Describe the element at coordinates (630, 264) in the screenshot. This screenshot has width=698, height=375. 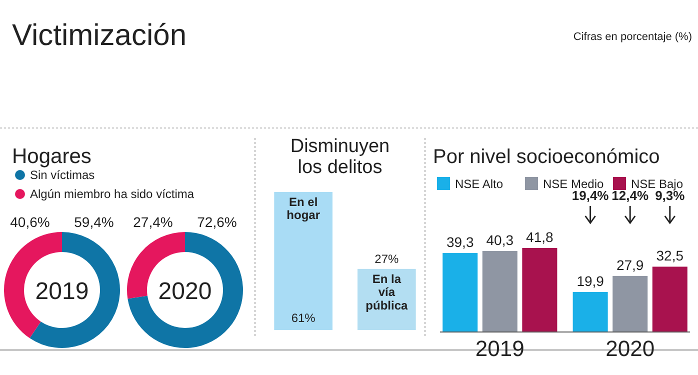
I see `data-label: 27,9` at that location.